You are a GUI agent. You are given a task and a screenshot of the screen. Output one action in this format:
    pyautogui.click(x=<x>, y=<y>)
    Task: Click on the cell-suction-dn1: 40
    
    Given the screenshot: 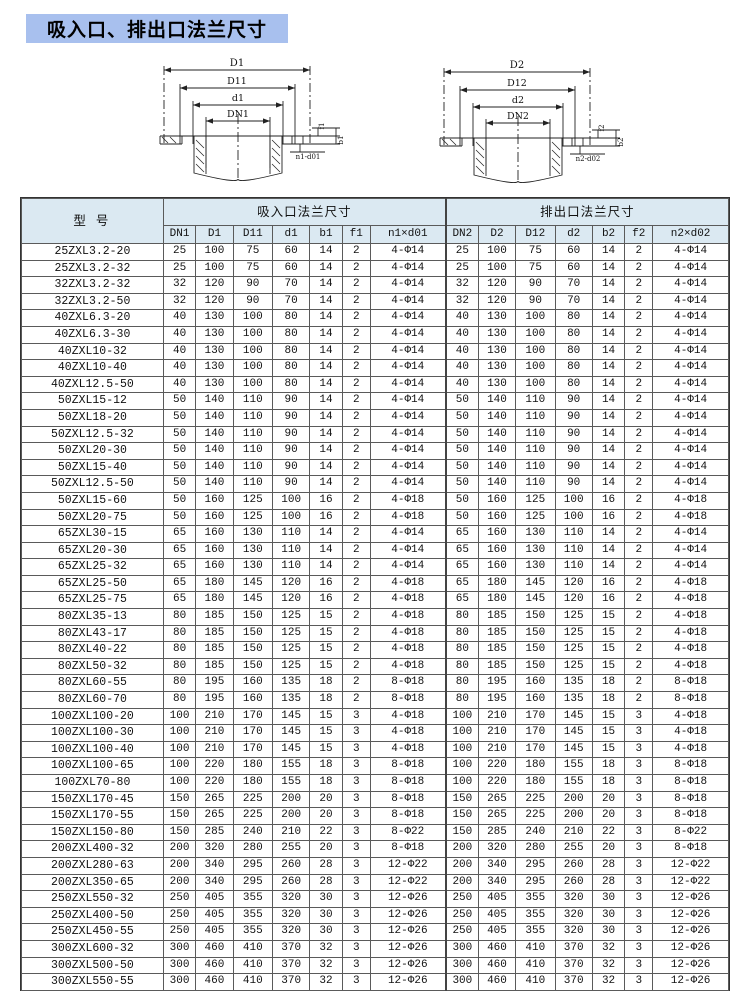 What is the action you would take?
    pyautogui.click(x=179, y=368)
    